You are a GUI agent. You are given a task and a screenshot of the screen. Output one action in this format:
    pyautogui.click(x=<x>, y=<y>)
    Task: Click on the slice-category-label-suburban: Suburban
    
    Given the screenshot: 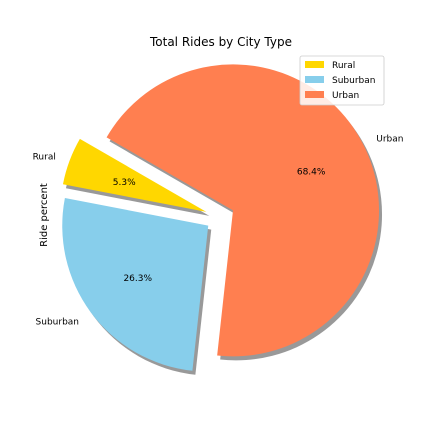 What is the action you would take?
    pyautogui.click(x=57, y=323)
    